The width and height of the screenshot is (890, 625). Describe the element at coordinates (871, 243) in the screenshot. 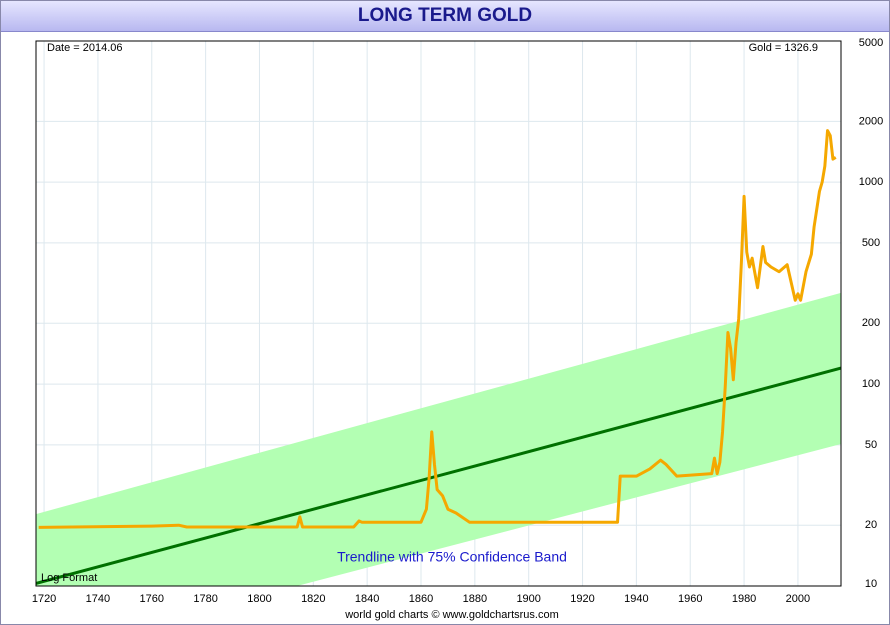

I see `y-tick-label: 500` at that location.